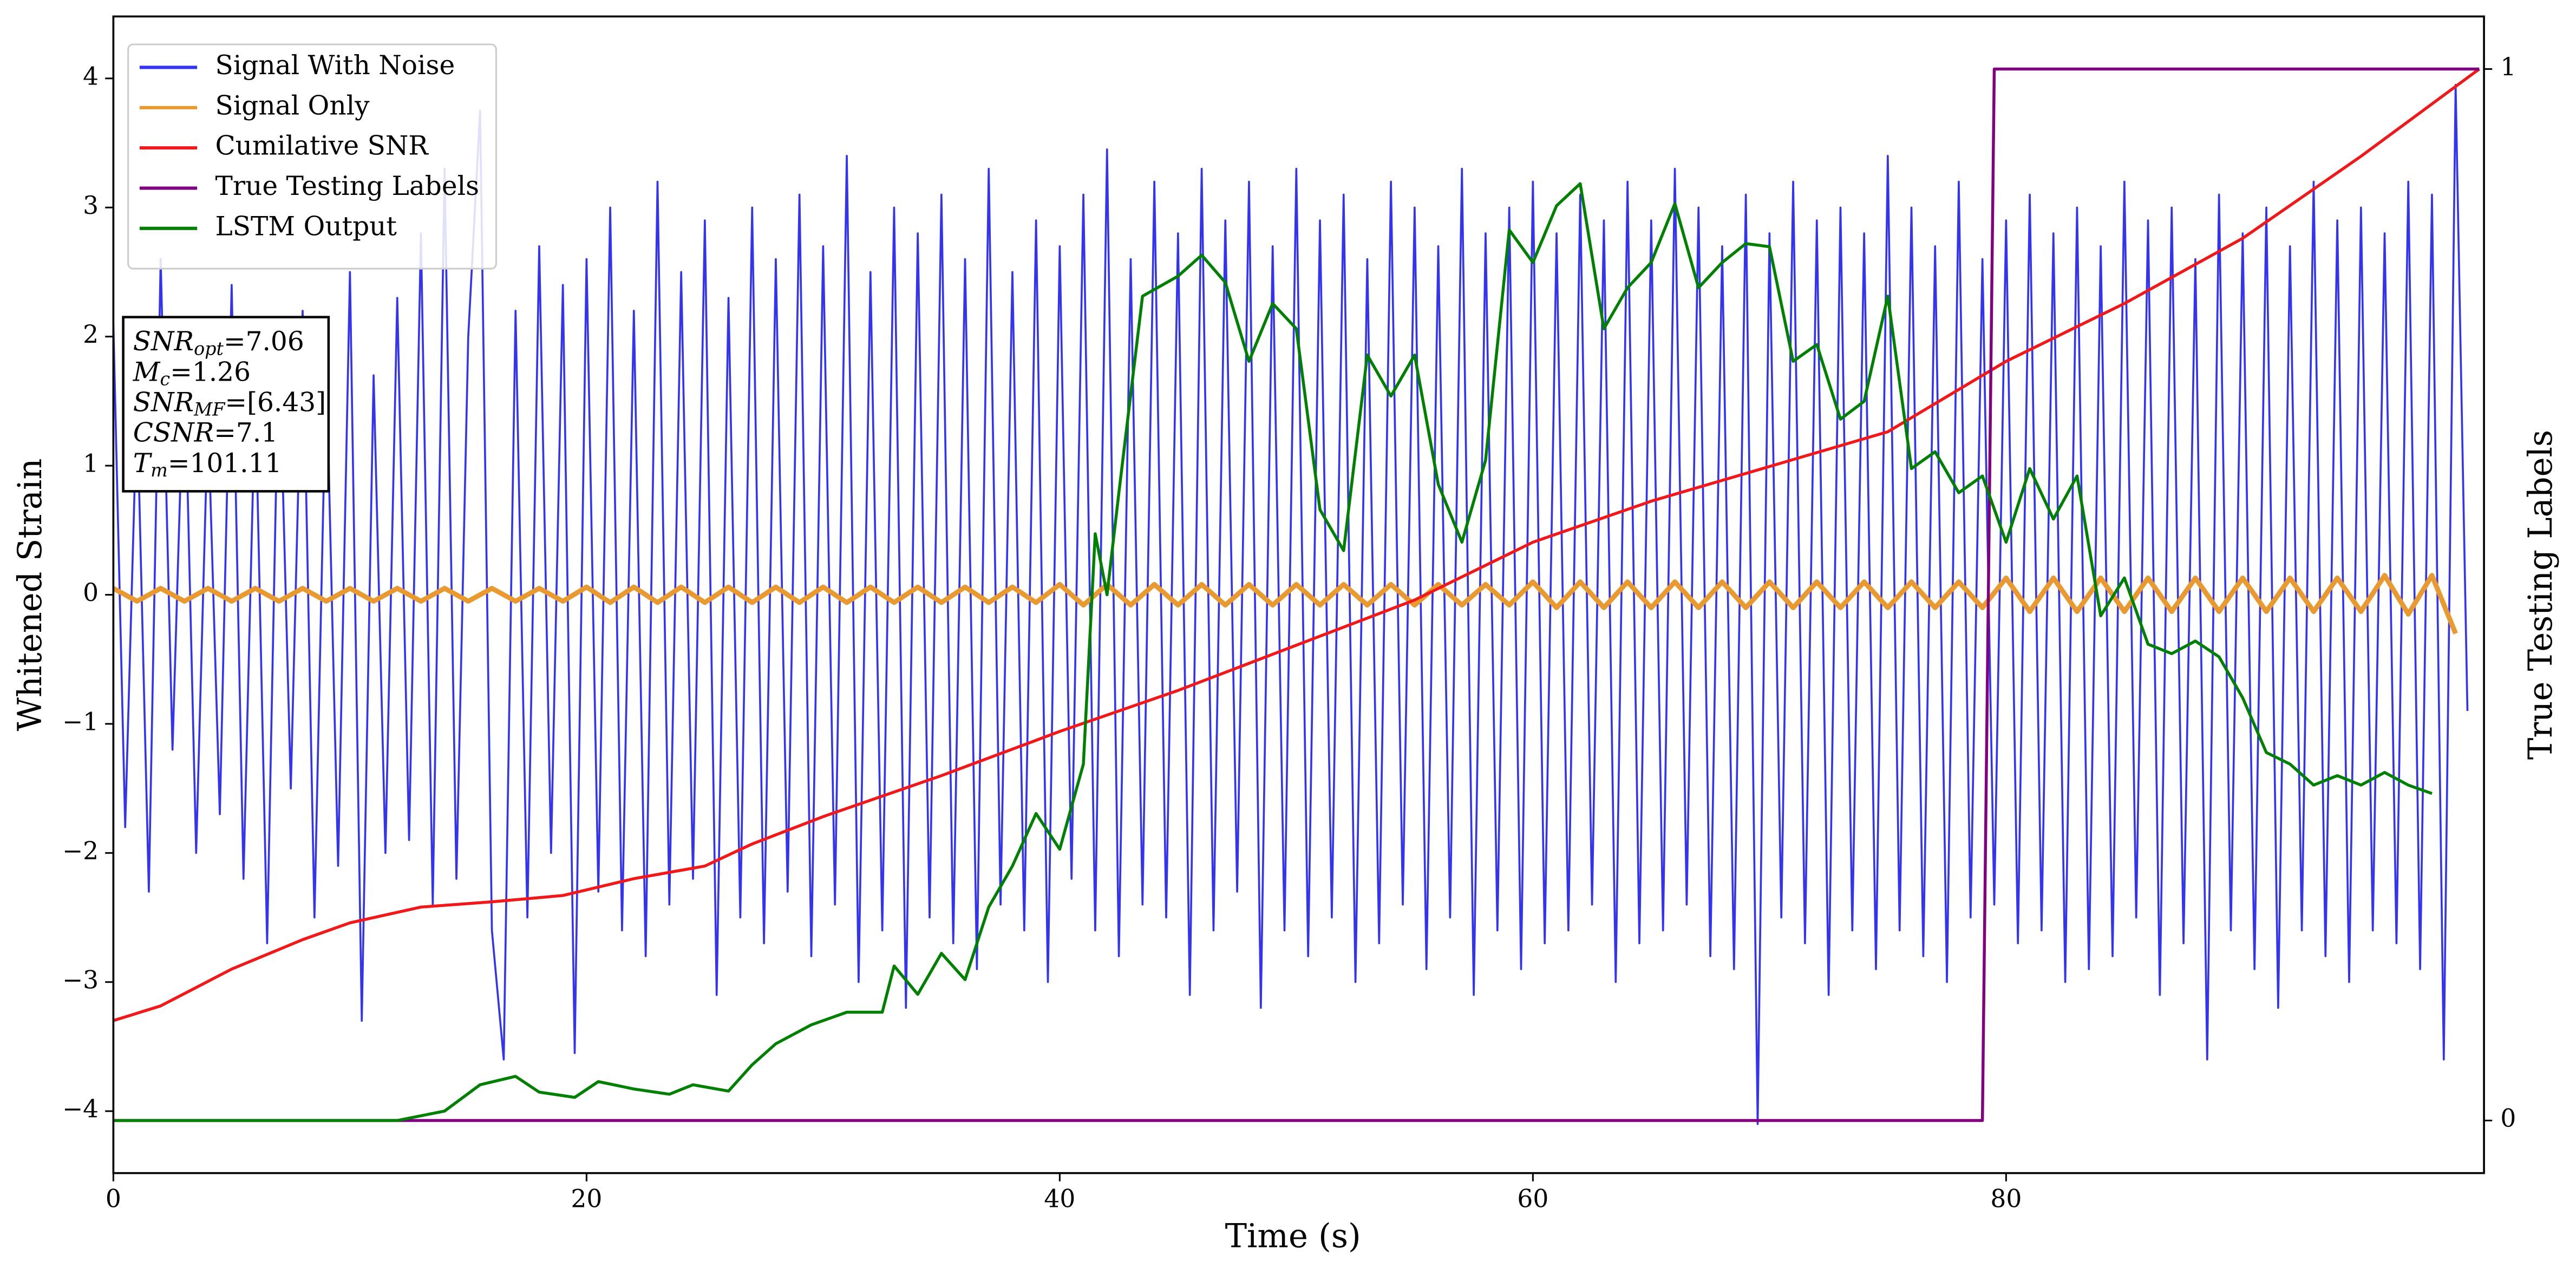  What do you see at coordinates (210, 409) in the screenshot?
I see `annotation-subscript: MF` at bounding box center [210, 409].